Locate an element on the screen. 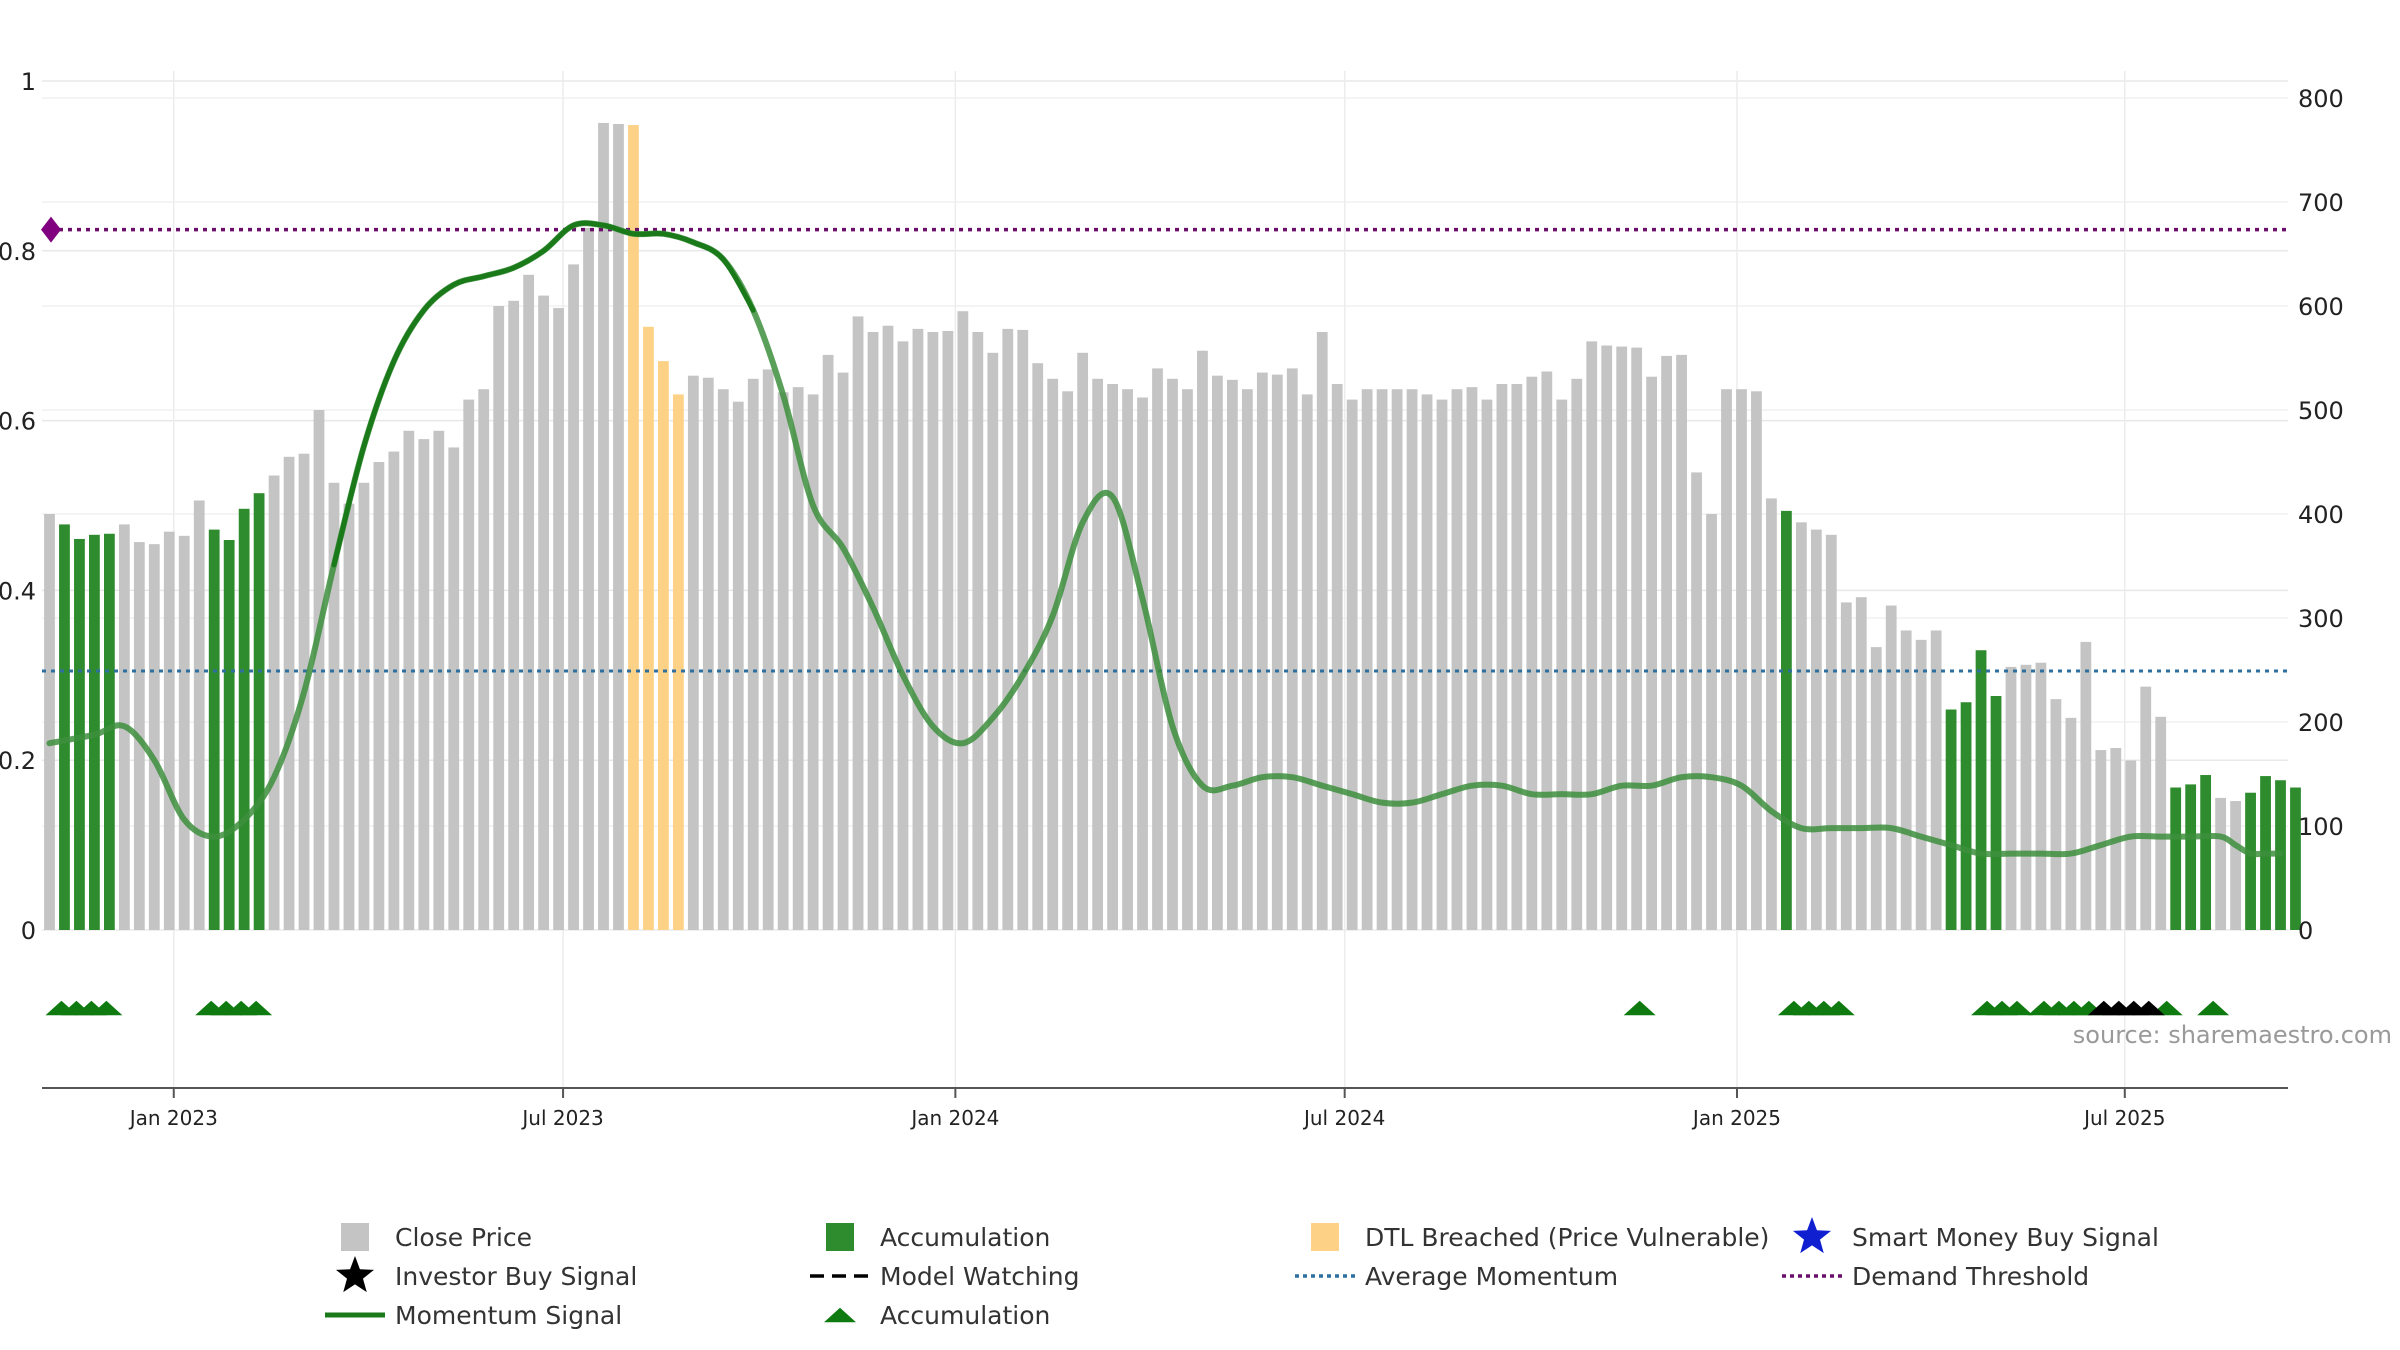  right-axis-tick-label: 100 is located at coordinates (2321, 827).